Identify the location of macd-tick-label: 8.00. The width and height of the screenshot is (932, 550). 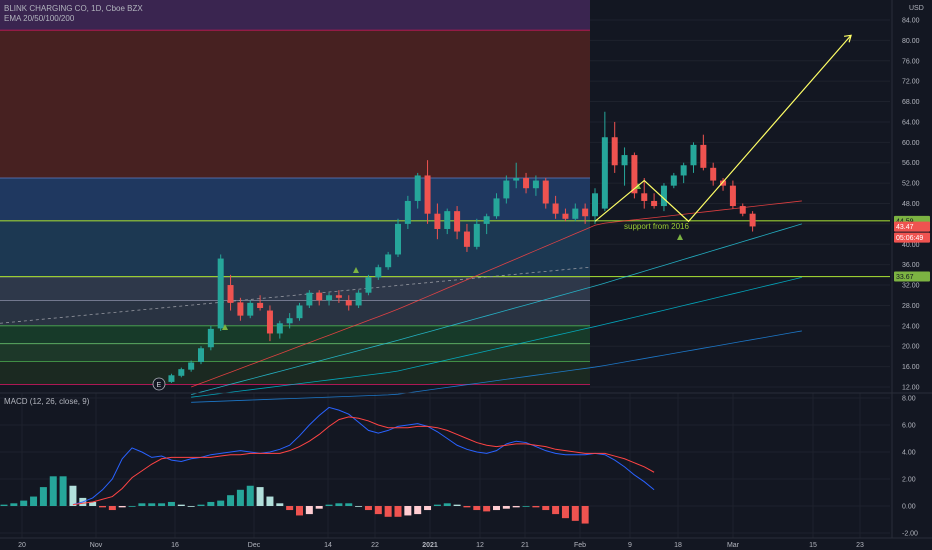
(909, 399).